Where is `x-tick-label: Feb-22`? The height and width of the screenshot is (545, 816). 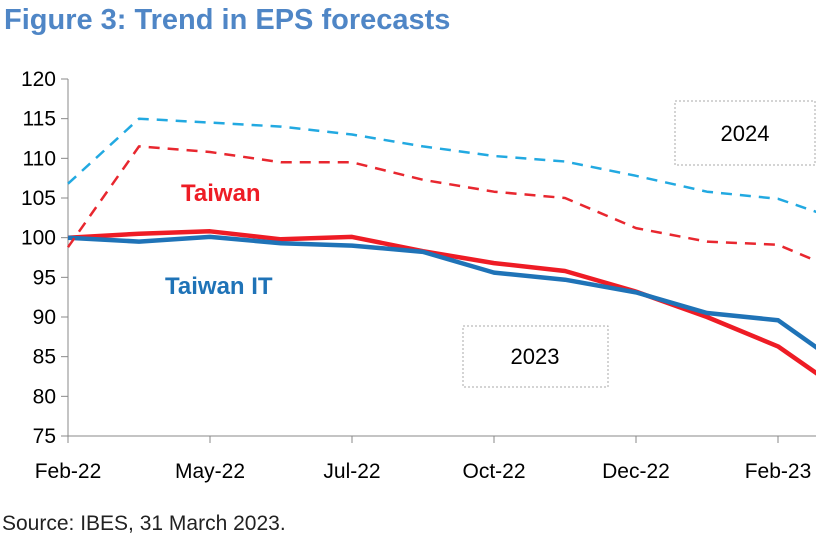 x-tick-label: Feb-22 is located at coordinates (68, 471).